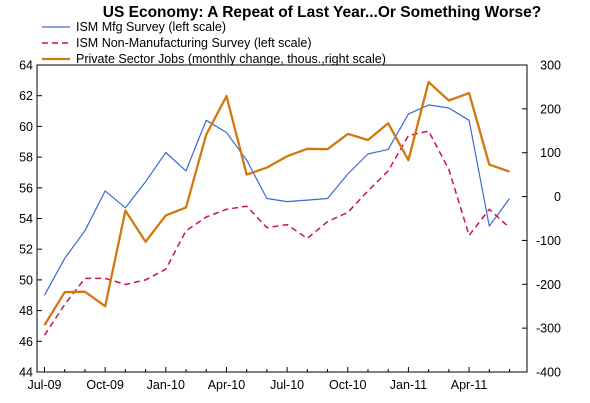 The width and height of the screenshot is (590, 403). I want to click on right-axis-tick-label: -200, so click(548, 285).